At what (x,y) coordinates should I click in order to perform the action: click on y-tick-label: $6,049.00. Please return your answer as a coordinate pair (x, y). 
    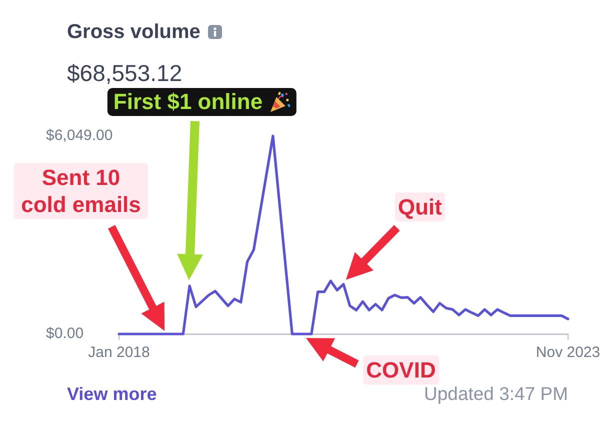
    Looking at the image, I should click on (79, 135).